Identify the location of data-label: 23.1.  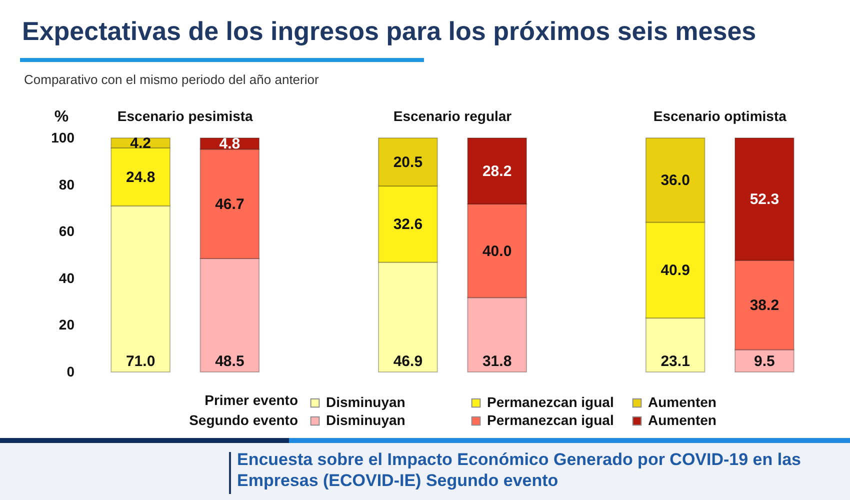
(675, 361).